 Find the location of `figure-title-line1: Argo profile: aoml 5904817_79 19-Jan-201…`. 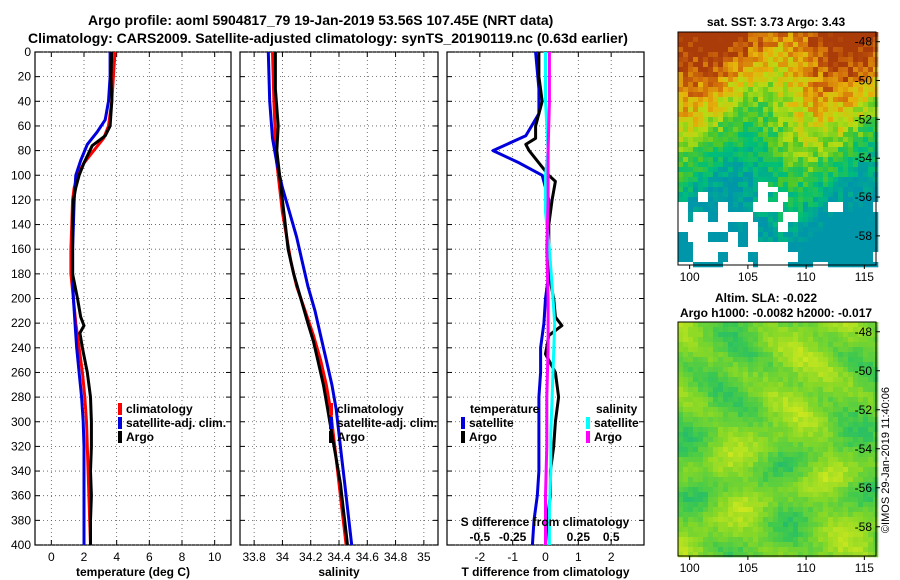

figure-title-line1: Argo profile: aoml 5904817_79 19-Jan-201… is located at coordinates (321, 20).